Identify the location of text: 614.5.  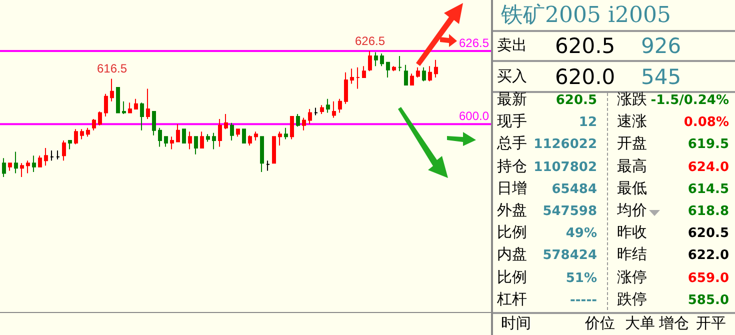
(708, 189).